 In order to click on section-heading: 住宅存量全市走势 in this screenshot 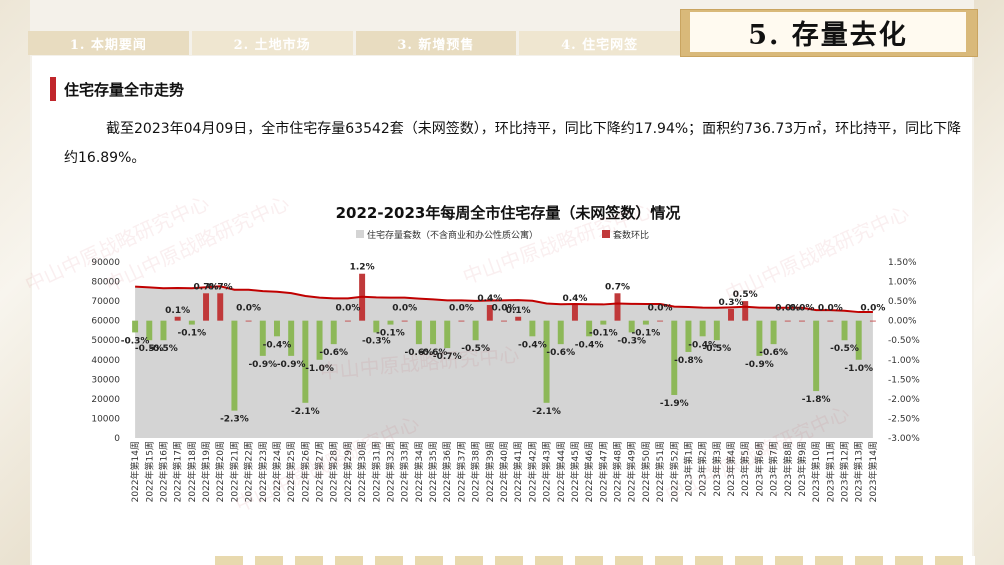, I will do `click(124, 90)`.